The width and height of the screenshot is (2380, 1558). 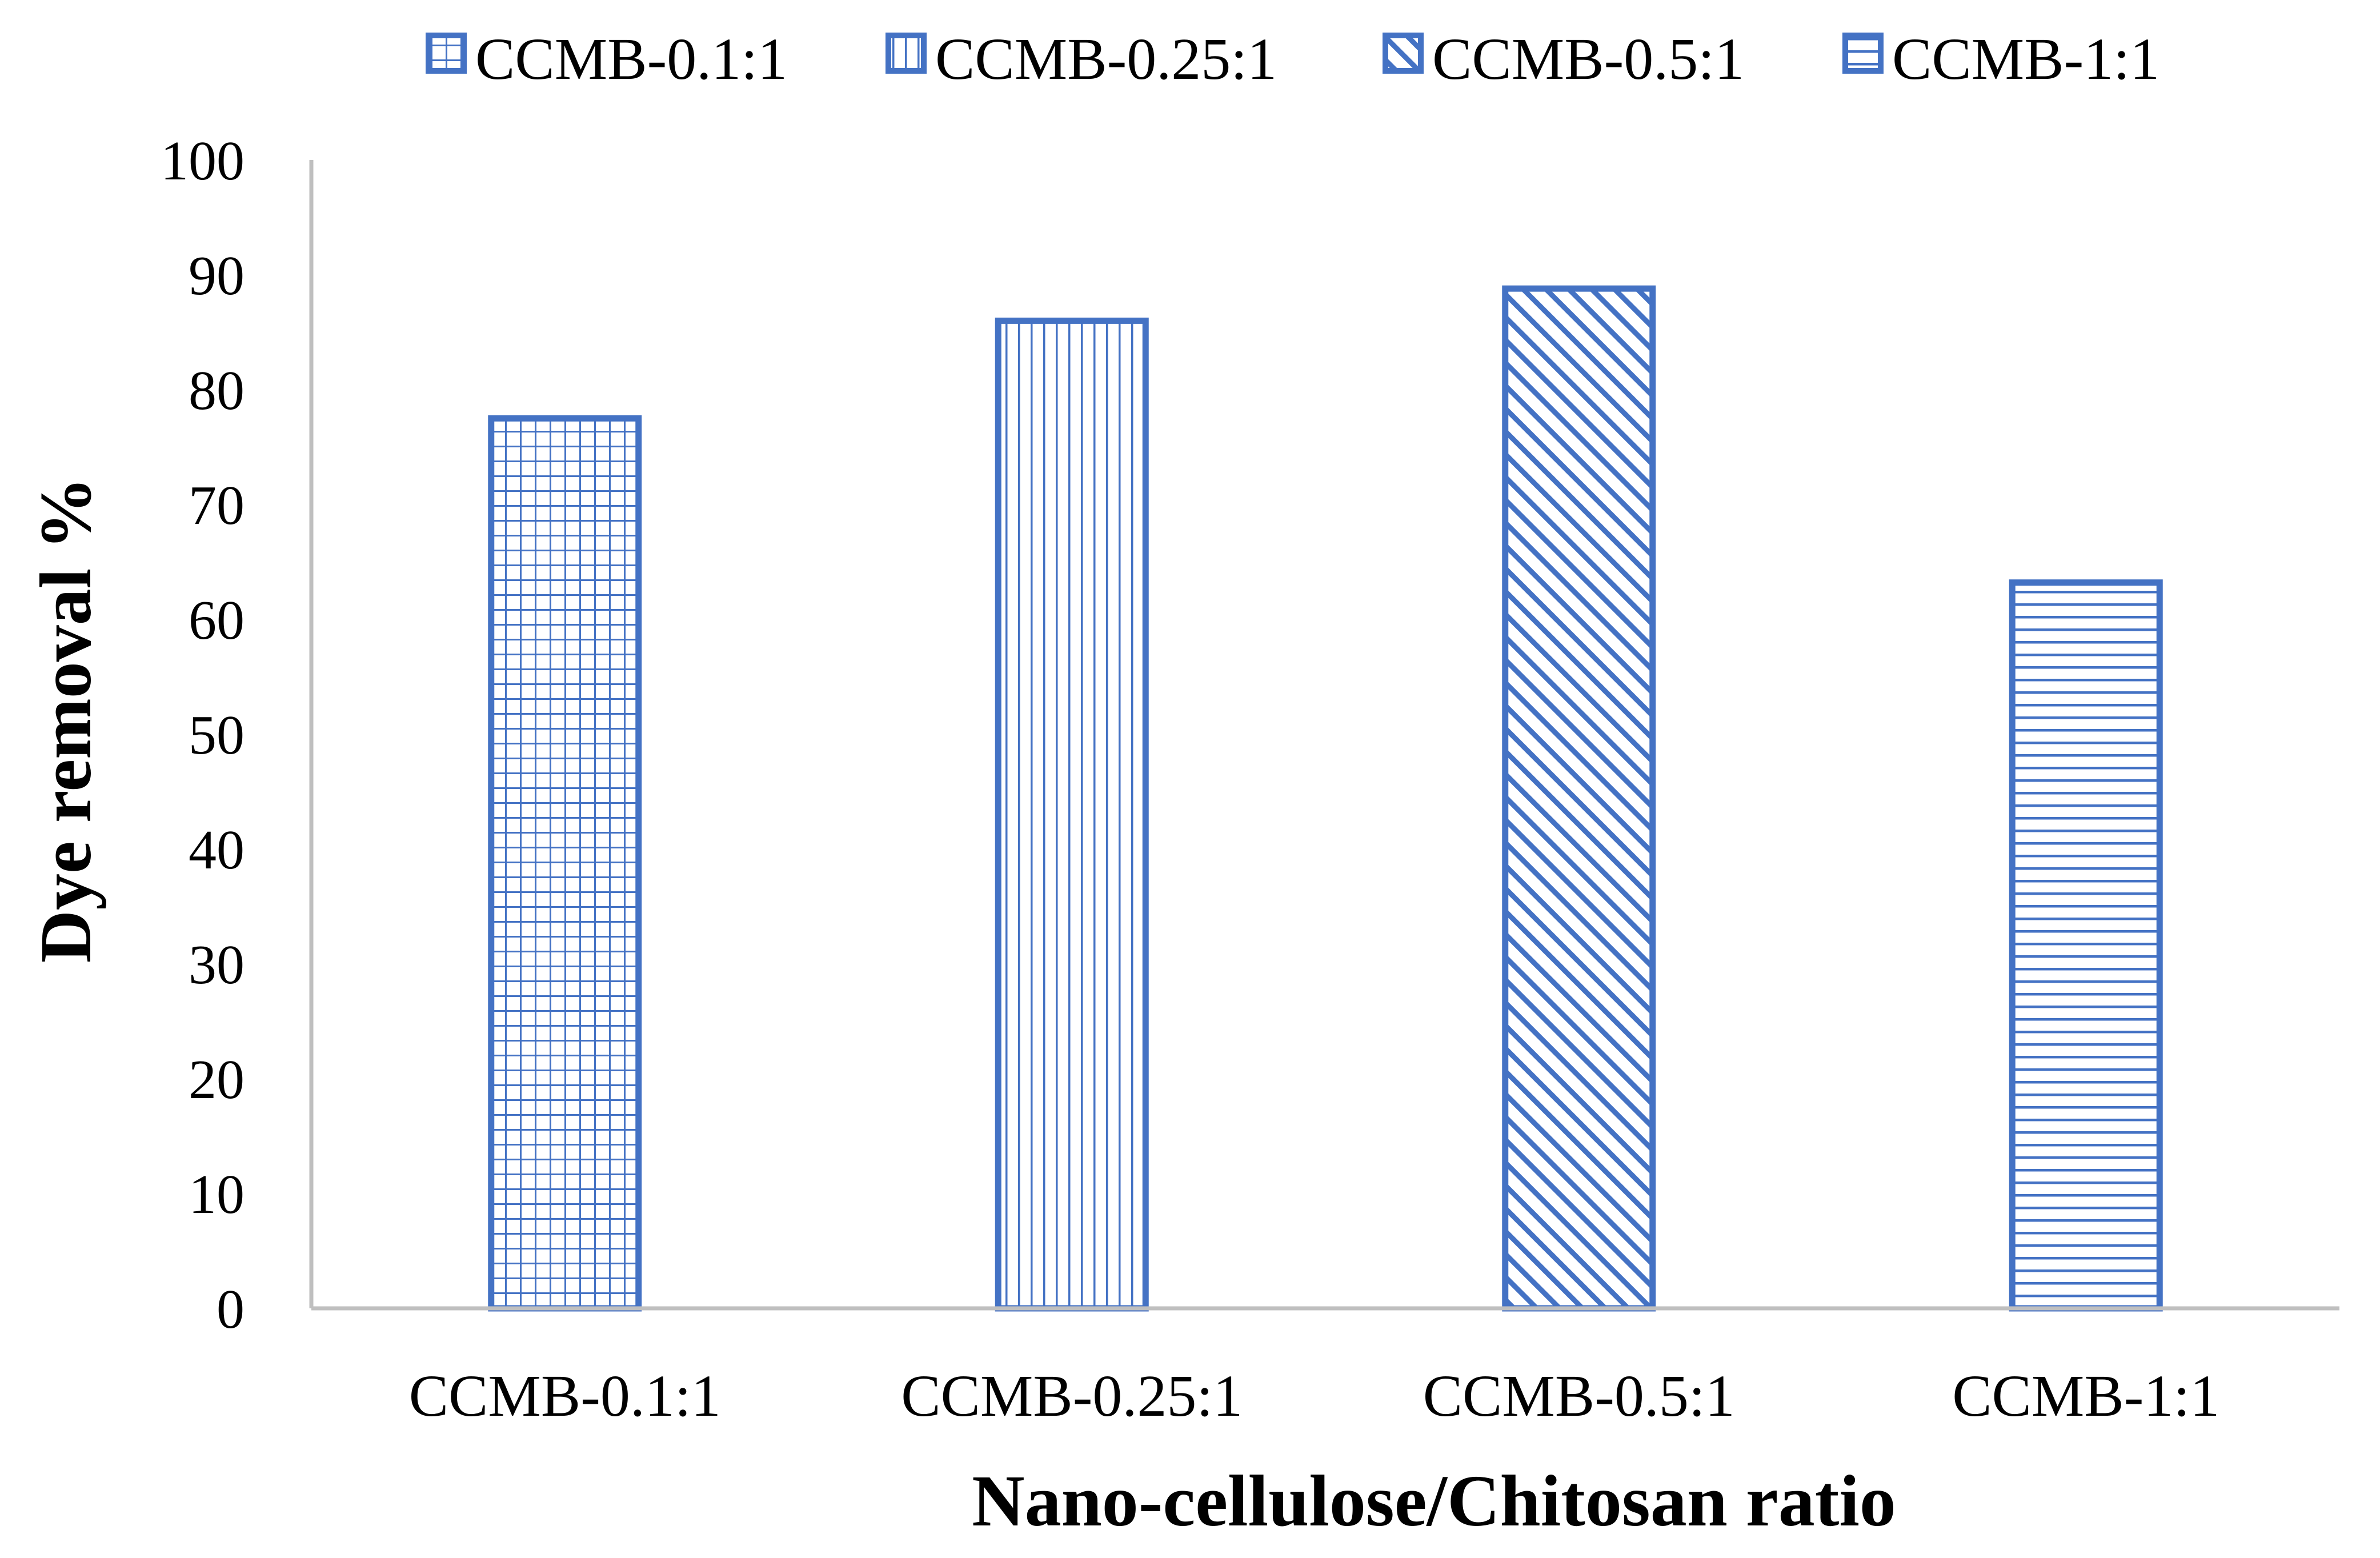 What do you see at coordinates (2026, 59) in the screenshot?
I see `legend-label: CCMB-1:1` at bounding box center [2026, 59].